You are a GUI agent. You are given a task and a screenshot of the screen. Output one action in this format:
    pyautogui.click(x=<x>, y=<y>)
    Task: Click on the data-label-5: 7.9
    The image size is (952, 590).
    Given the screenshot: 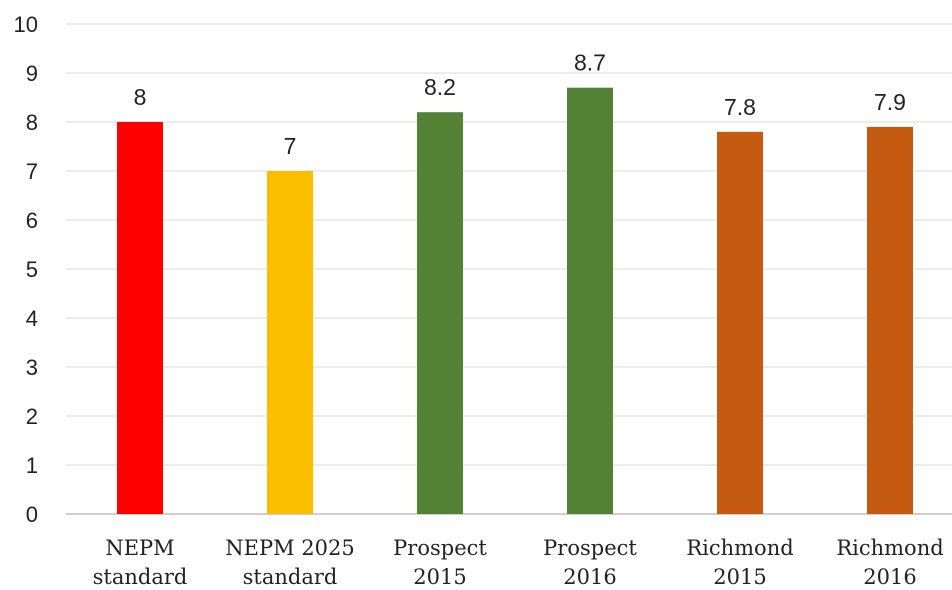 What is the action you would take?
    pyautogui.click(x=890, y=102)
    